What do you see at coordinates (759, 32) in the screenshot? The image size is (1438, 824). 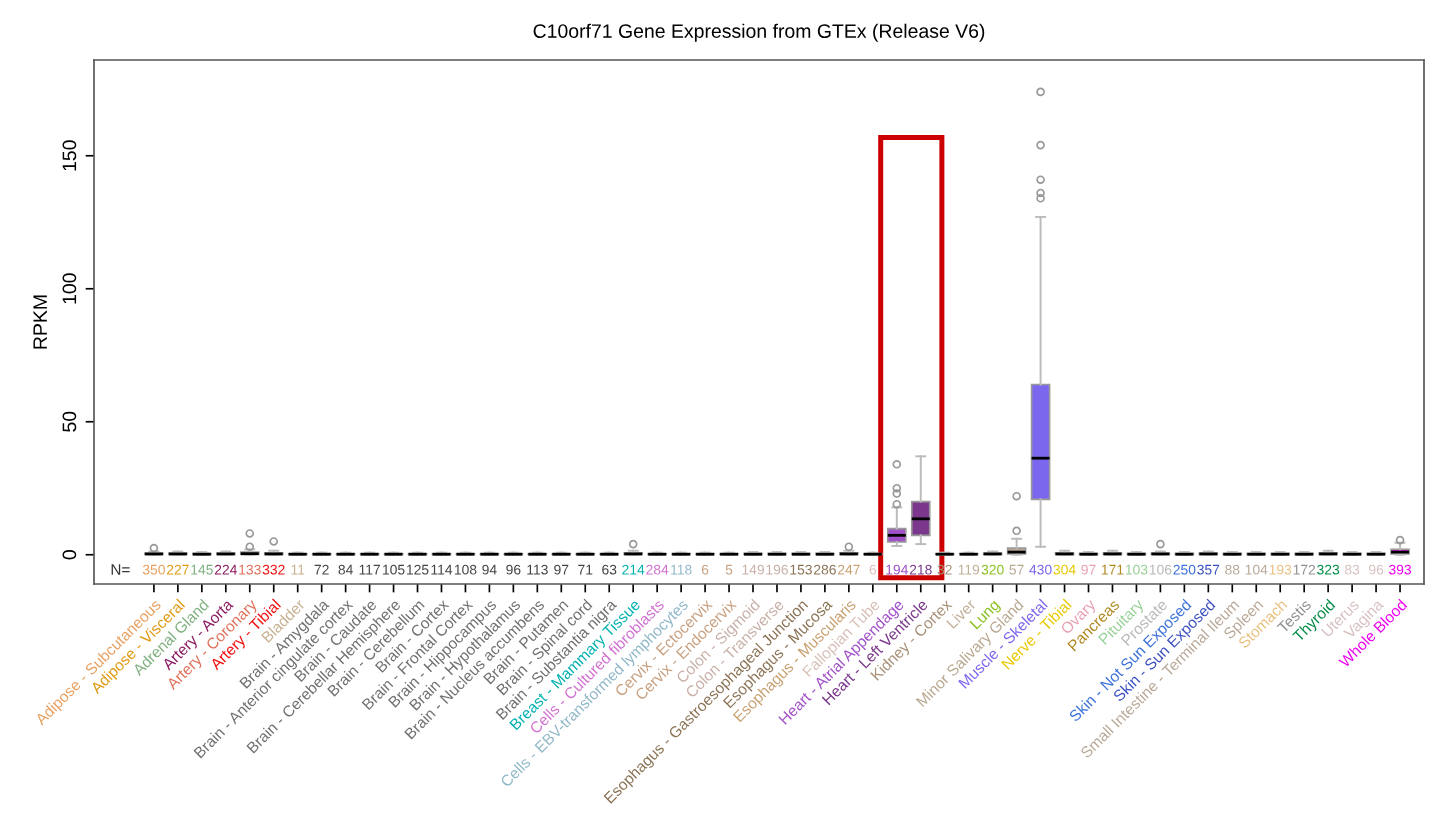 I see `chart-title: C10orf71 Gene Expression from GTEx (Release V6)` at bounding box center [759, 32].